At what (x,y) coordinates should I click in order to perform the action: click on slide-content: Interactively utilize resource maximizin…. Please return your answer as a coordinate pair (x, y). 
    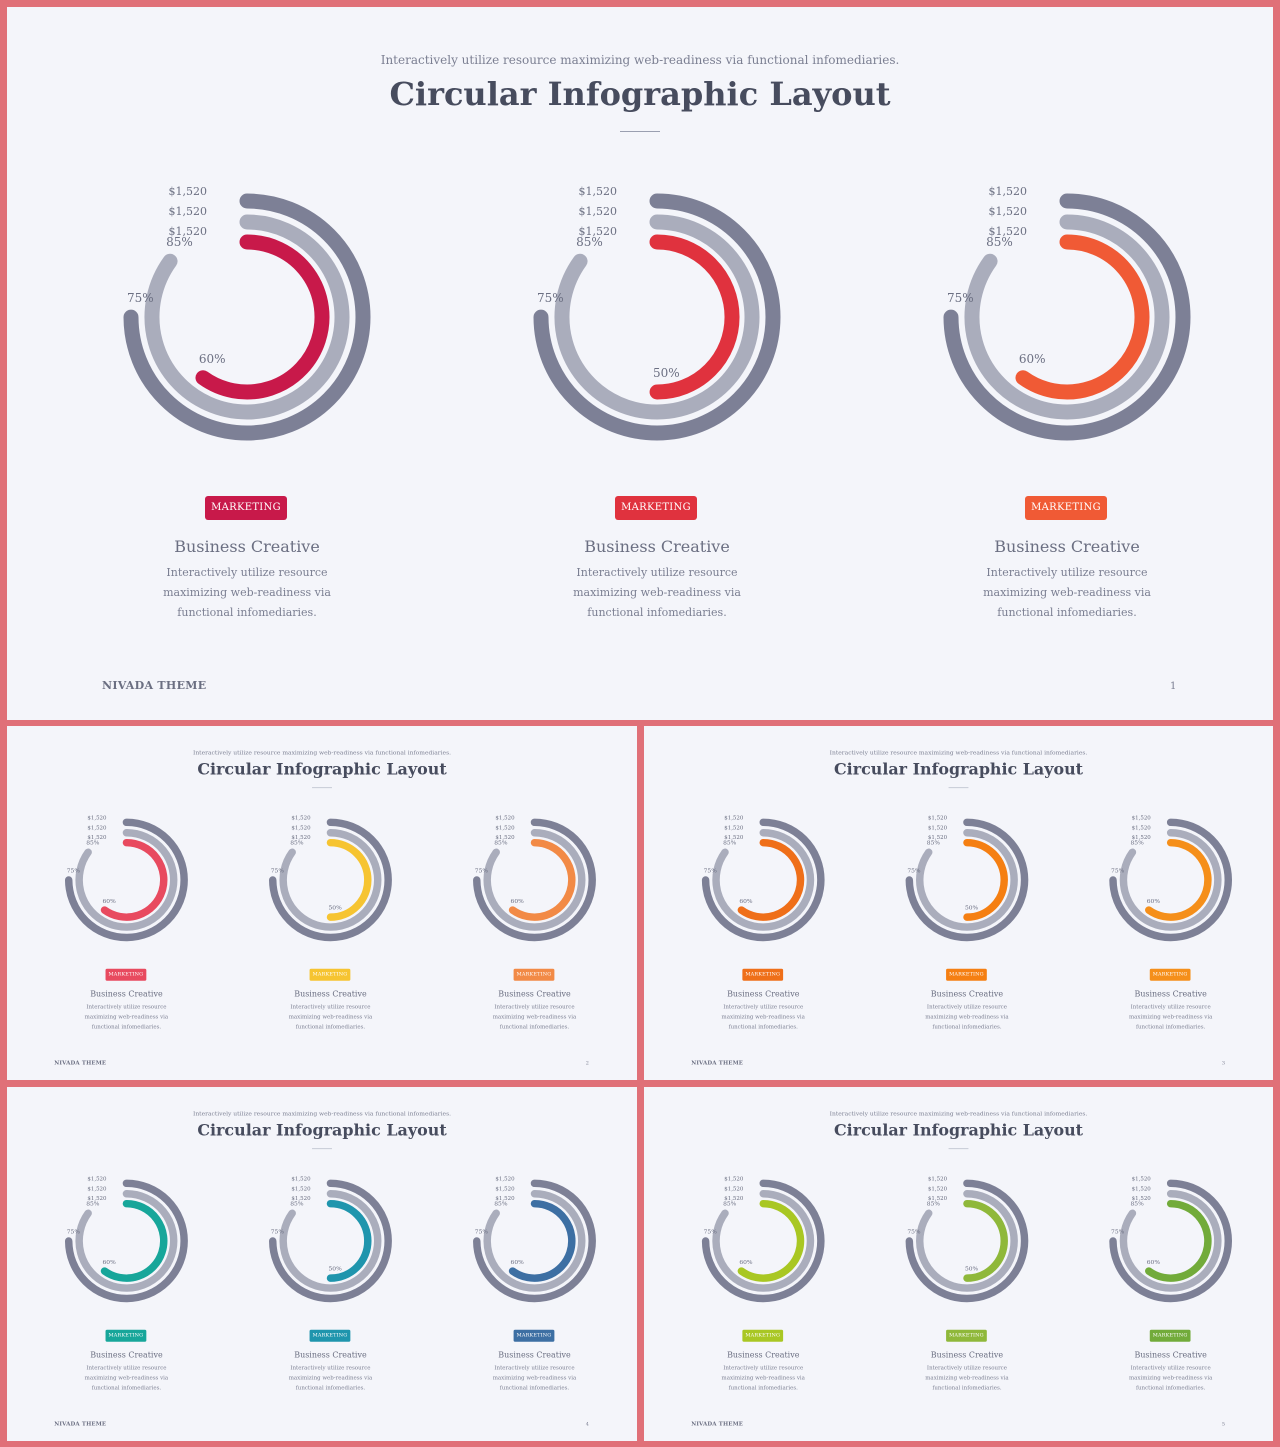
    Looking at the image, I should click on (322, 1264).